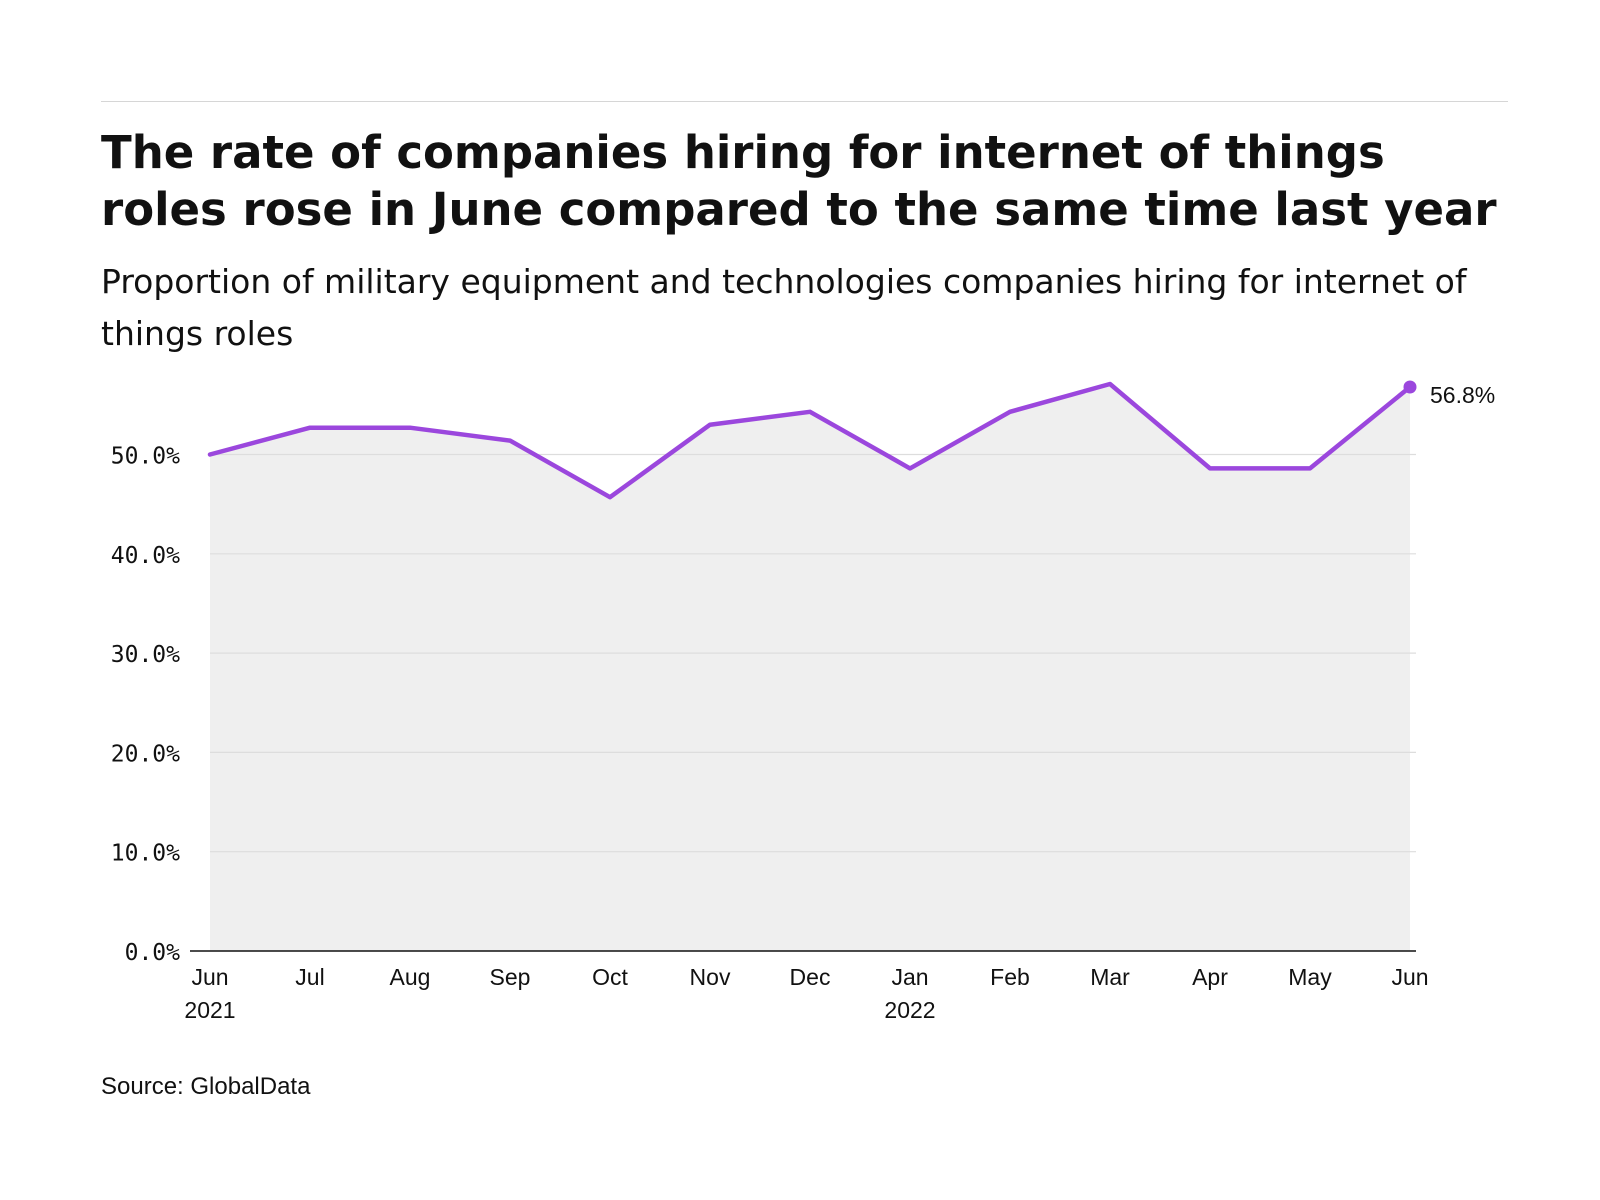 This screenshot has height=1200, width=1600. What do you see at coordinates (1462, 395) in the screenshot?
I see `end-value-label: 56.8%` at bounding box center [1462, 395].